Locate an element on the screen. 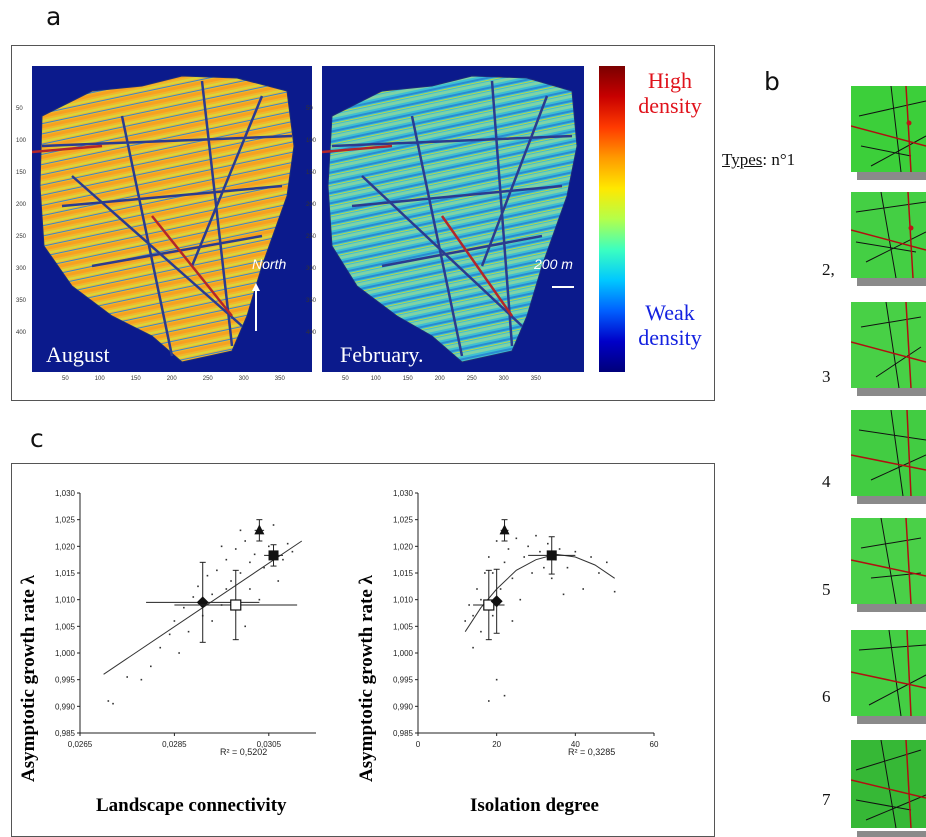 This screenshot has width=926, height=837. y-tick-label: 1,030 is located at coordinates (65, 493).